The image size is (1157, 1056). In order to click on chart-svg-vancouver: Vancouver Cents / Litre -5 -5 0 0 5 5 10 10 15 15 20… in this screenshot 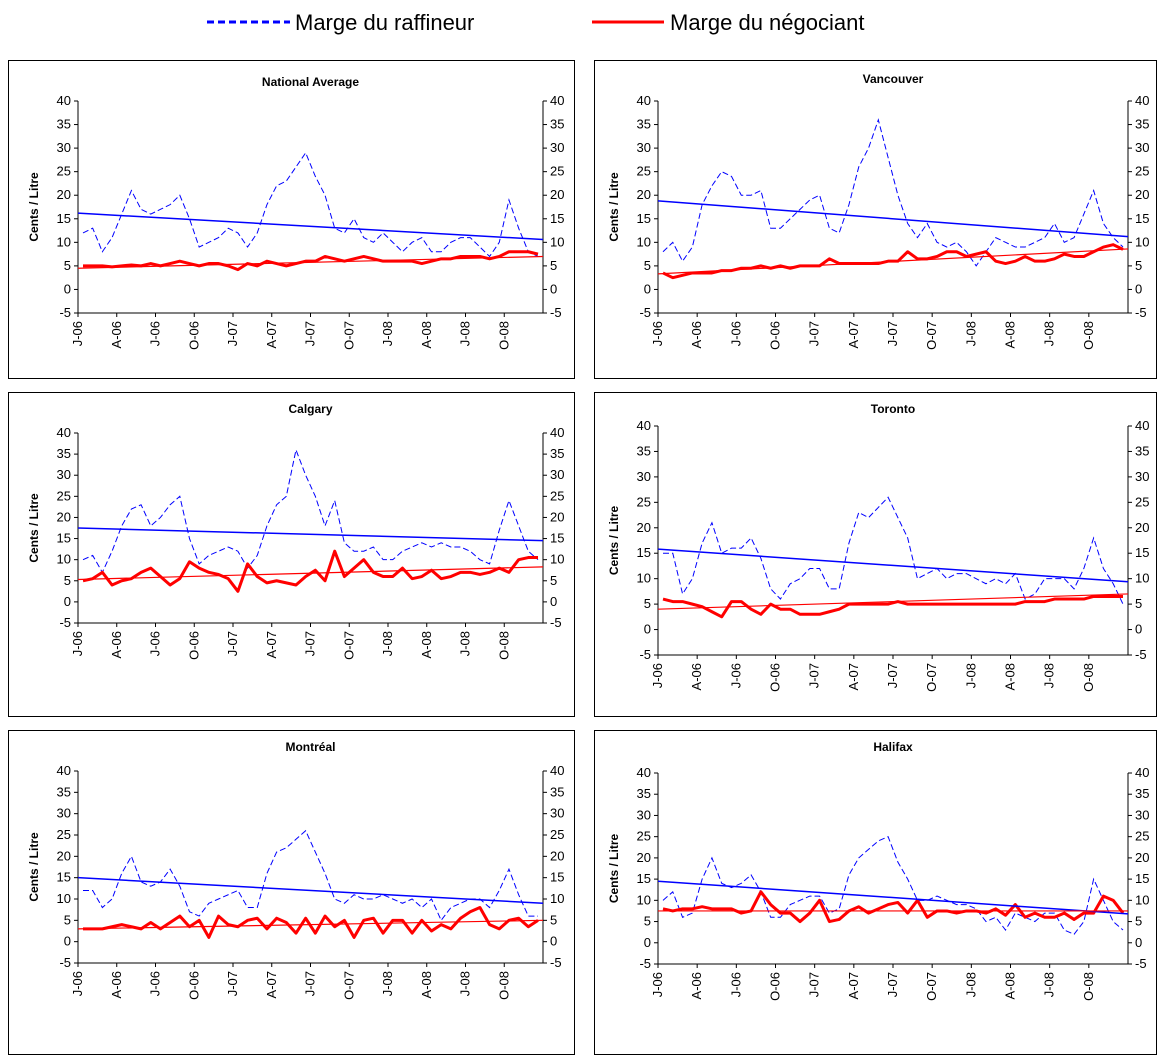, I will do `click(878, 211)`.